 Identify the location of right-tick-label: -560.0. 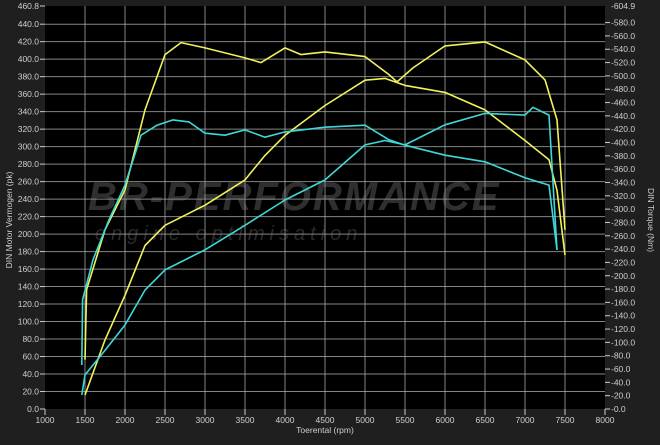
(623, 36).